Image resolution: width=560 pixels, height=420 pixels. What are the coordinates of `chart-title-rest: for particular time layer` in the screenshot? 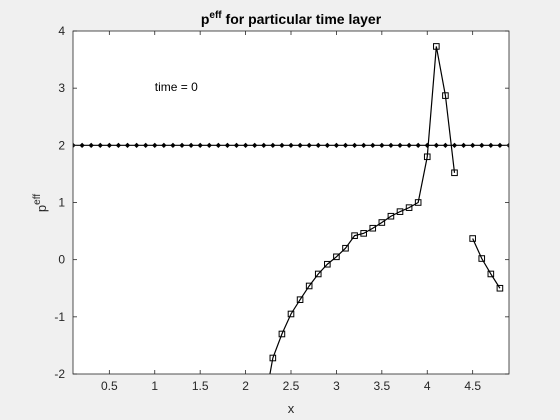 It's located at (302, 19).